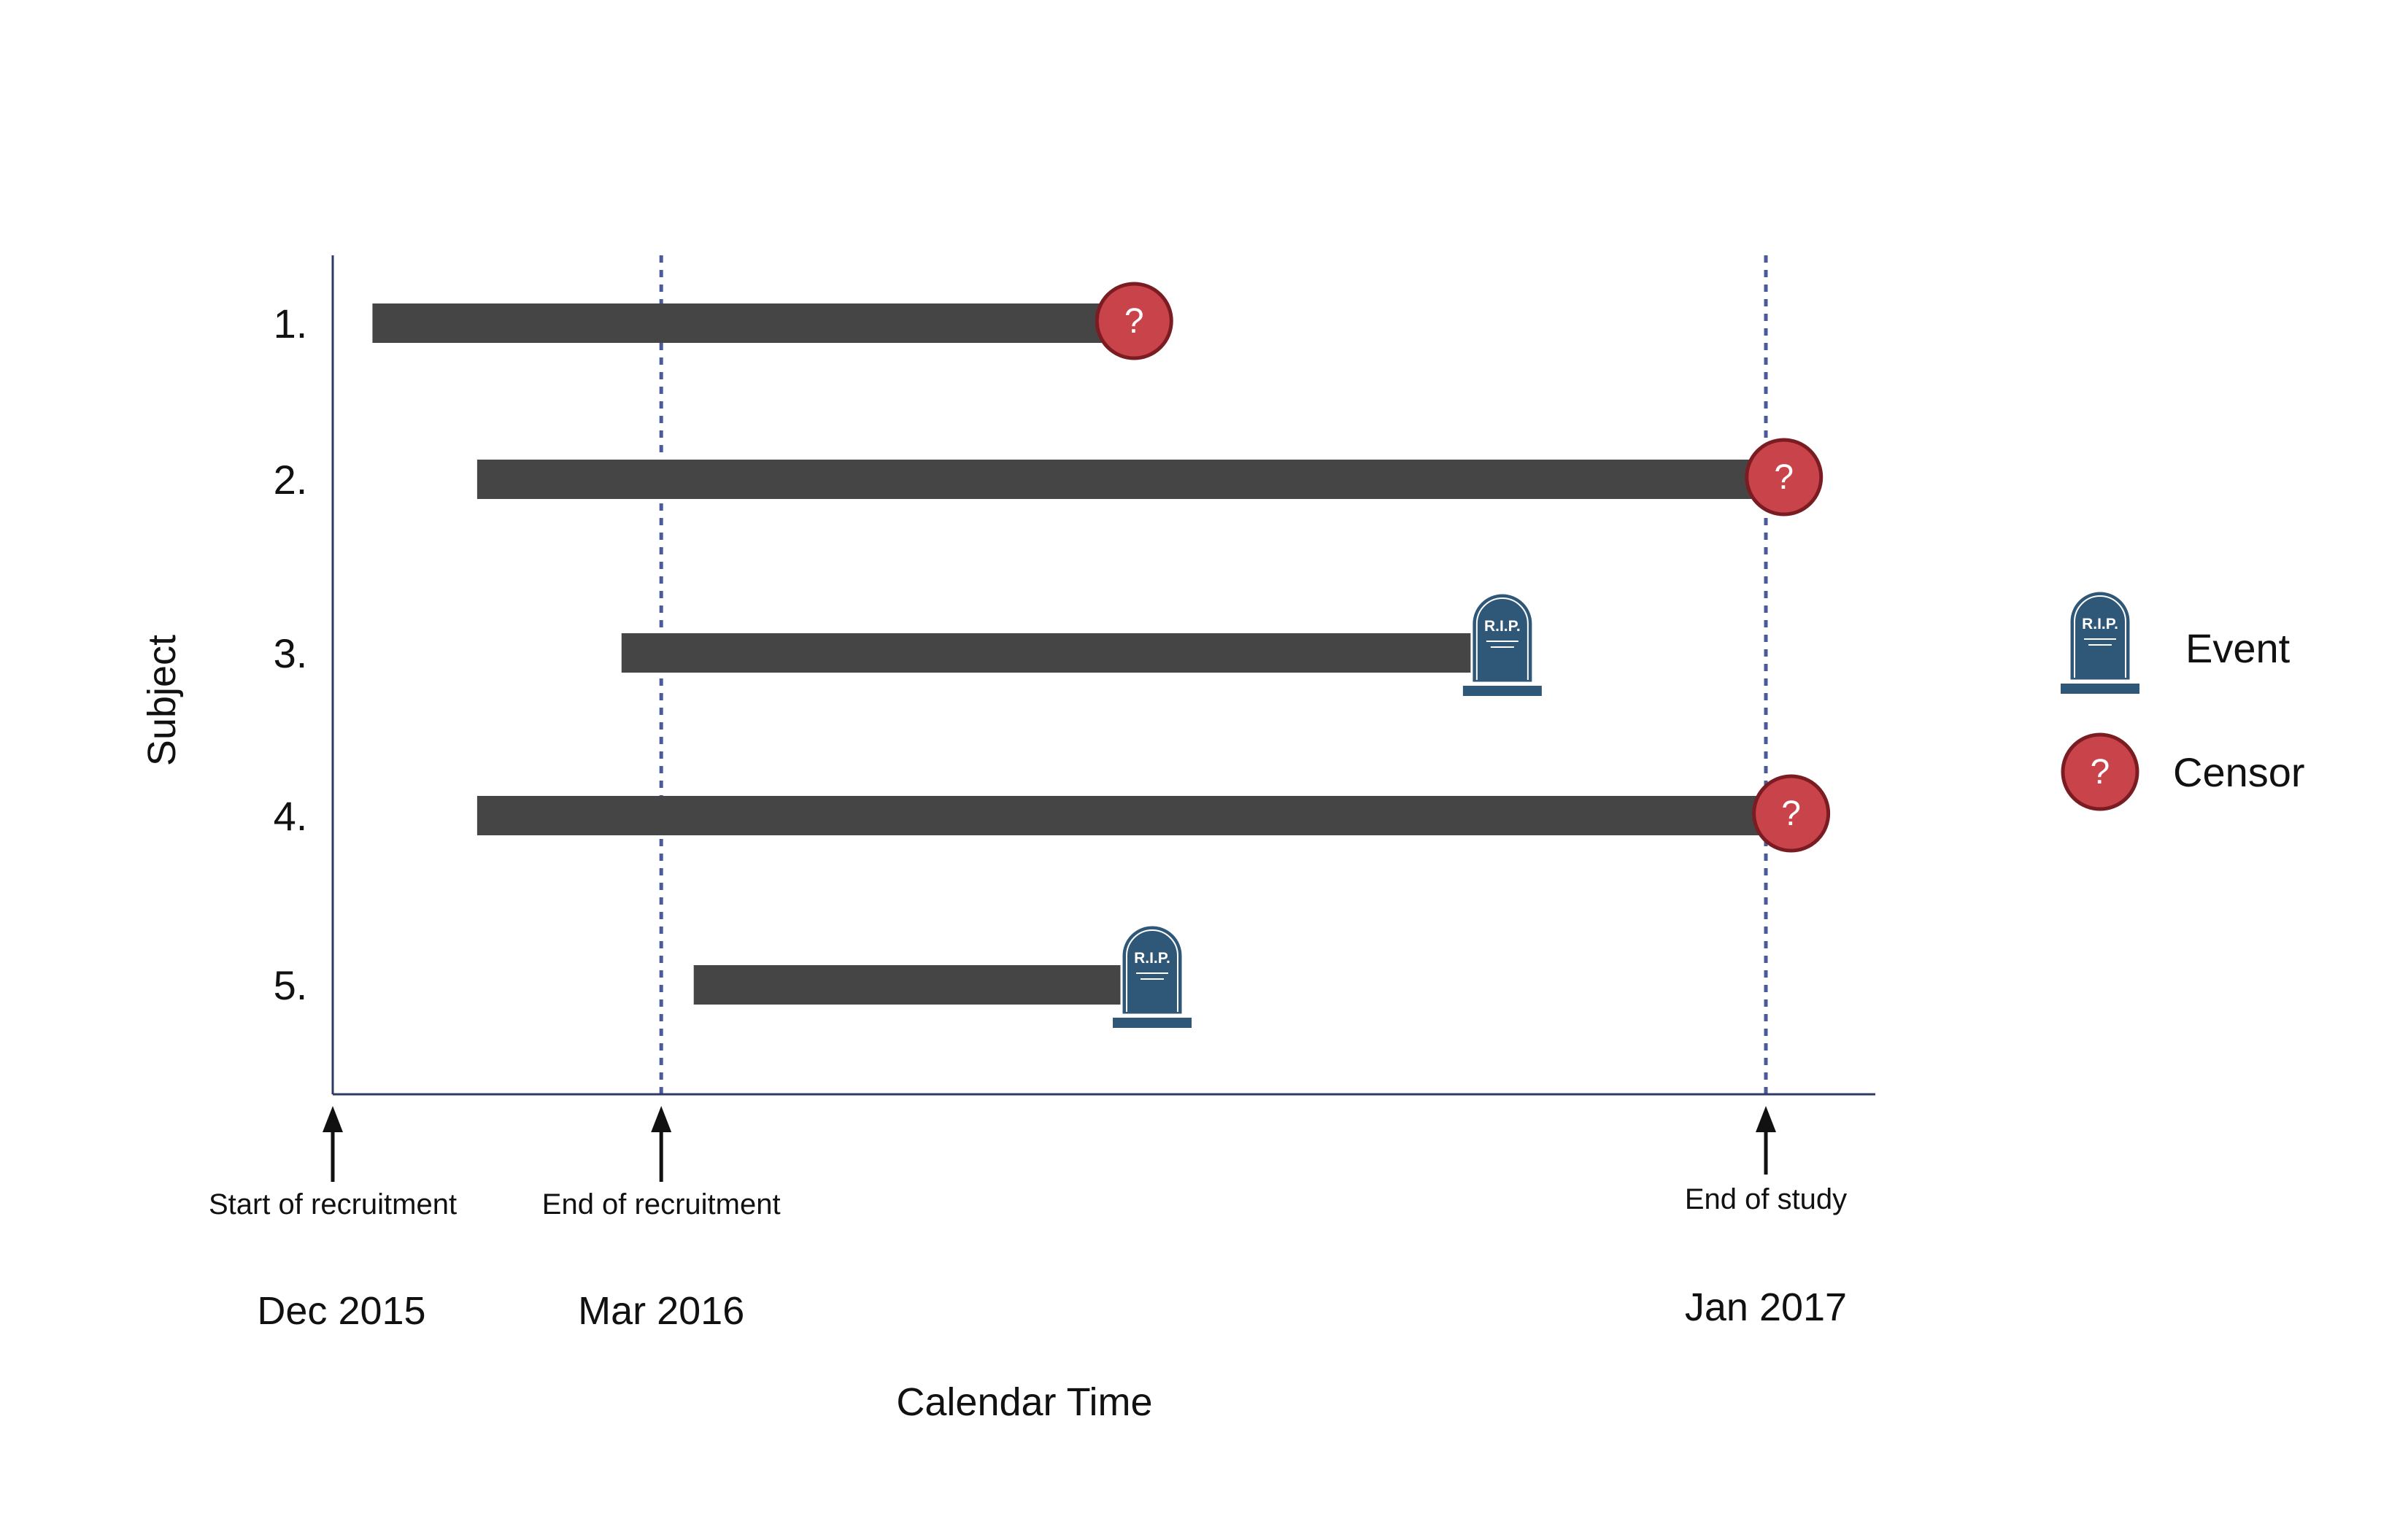  Describe the element at coordinates (2100, 641) in the screenshot. I see `legend-tombstone-icon: R.I.P.` at that location.